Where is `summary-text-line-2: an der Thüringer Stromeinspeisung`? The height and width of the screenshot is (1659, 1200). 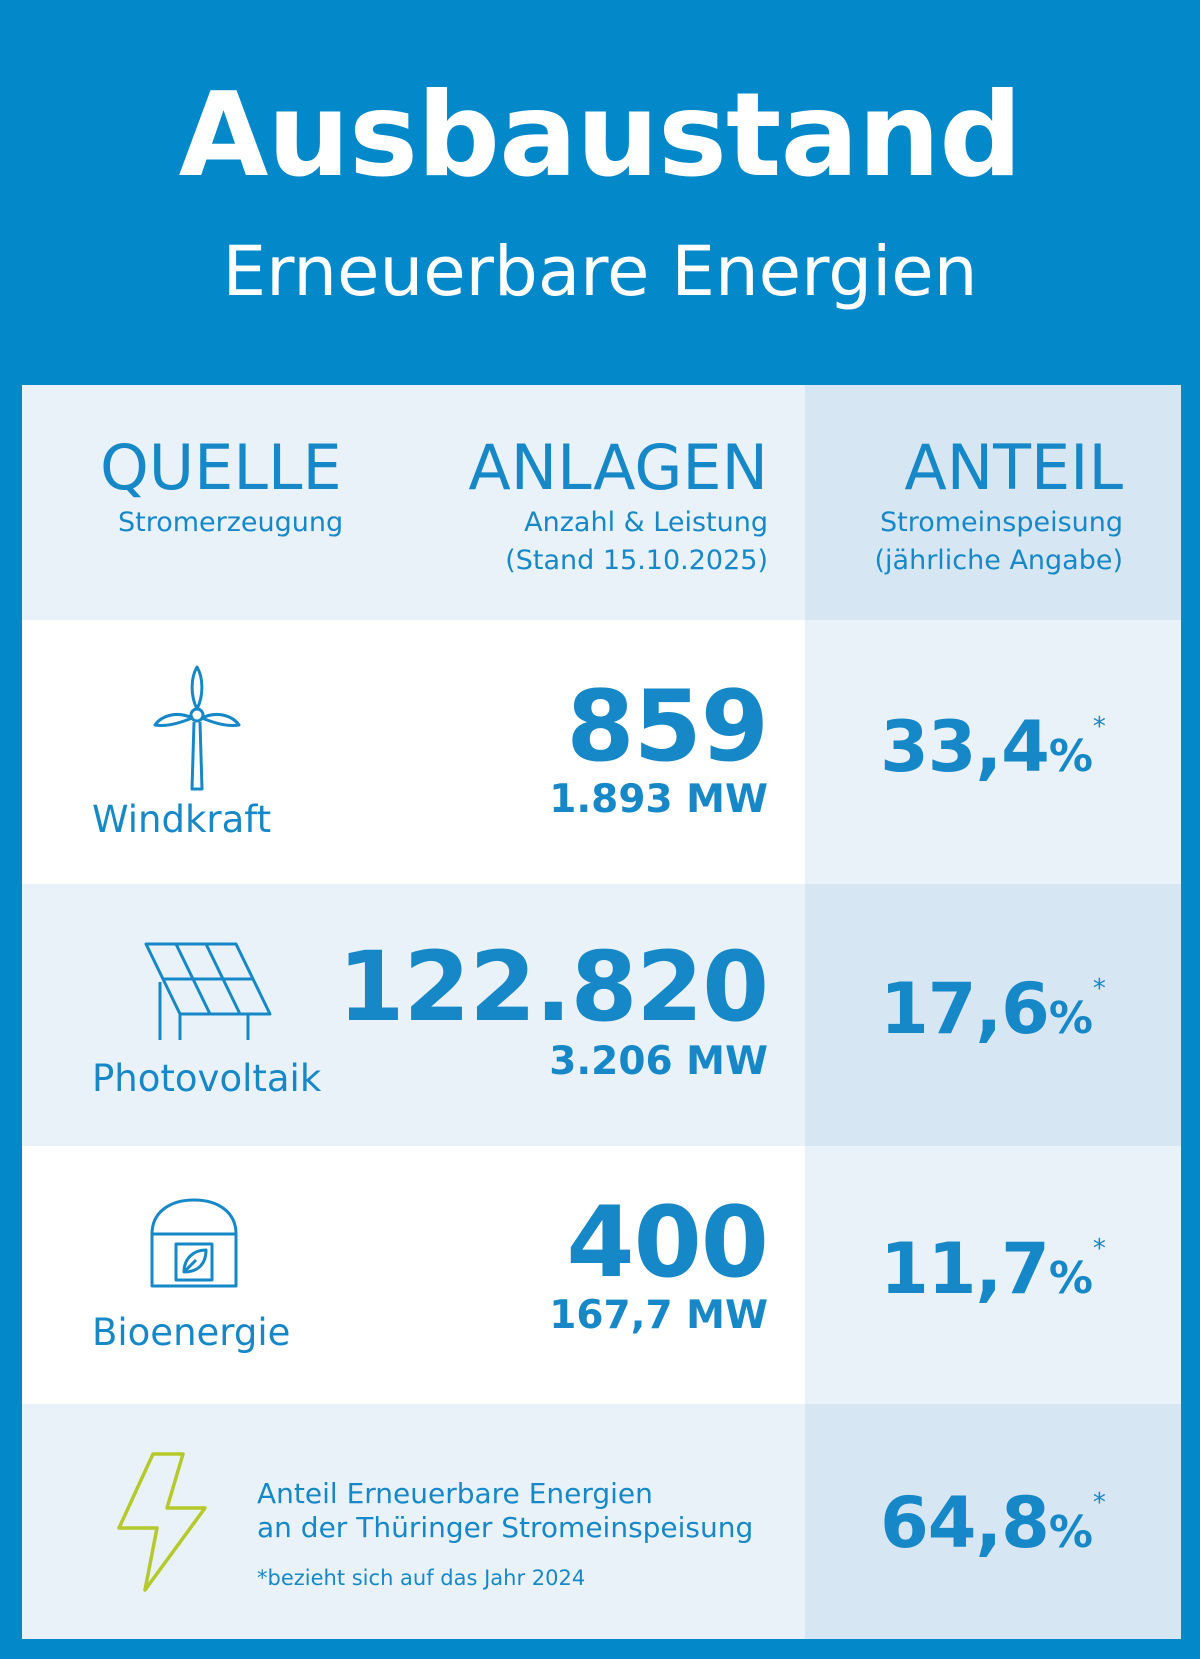 summary-text-line-2: an der Thüringer Stromeinspeisung is located at coordinates (505, 1527).